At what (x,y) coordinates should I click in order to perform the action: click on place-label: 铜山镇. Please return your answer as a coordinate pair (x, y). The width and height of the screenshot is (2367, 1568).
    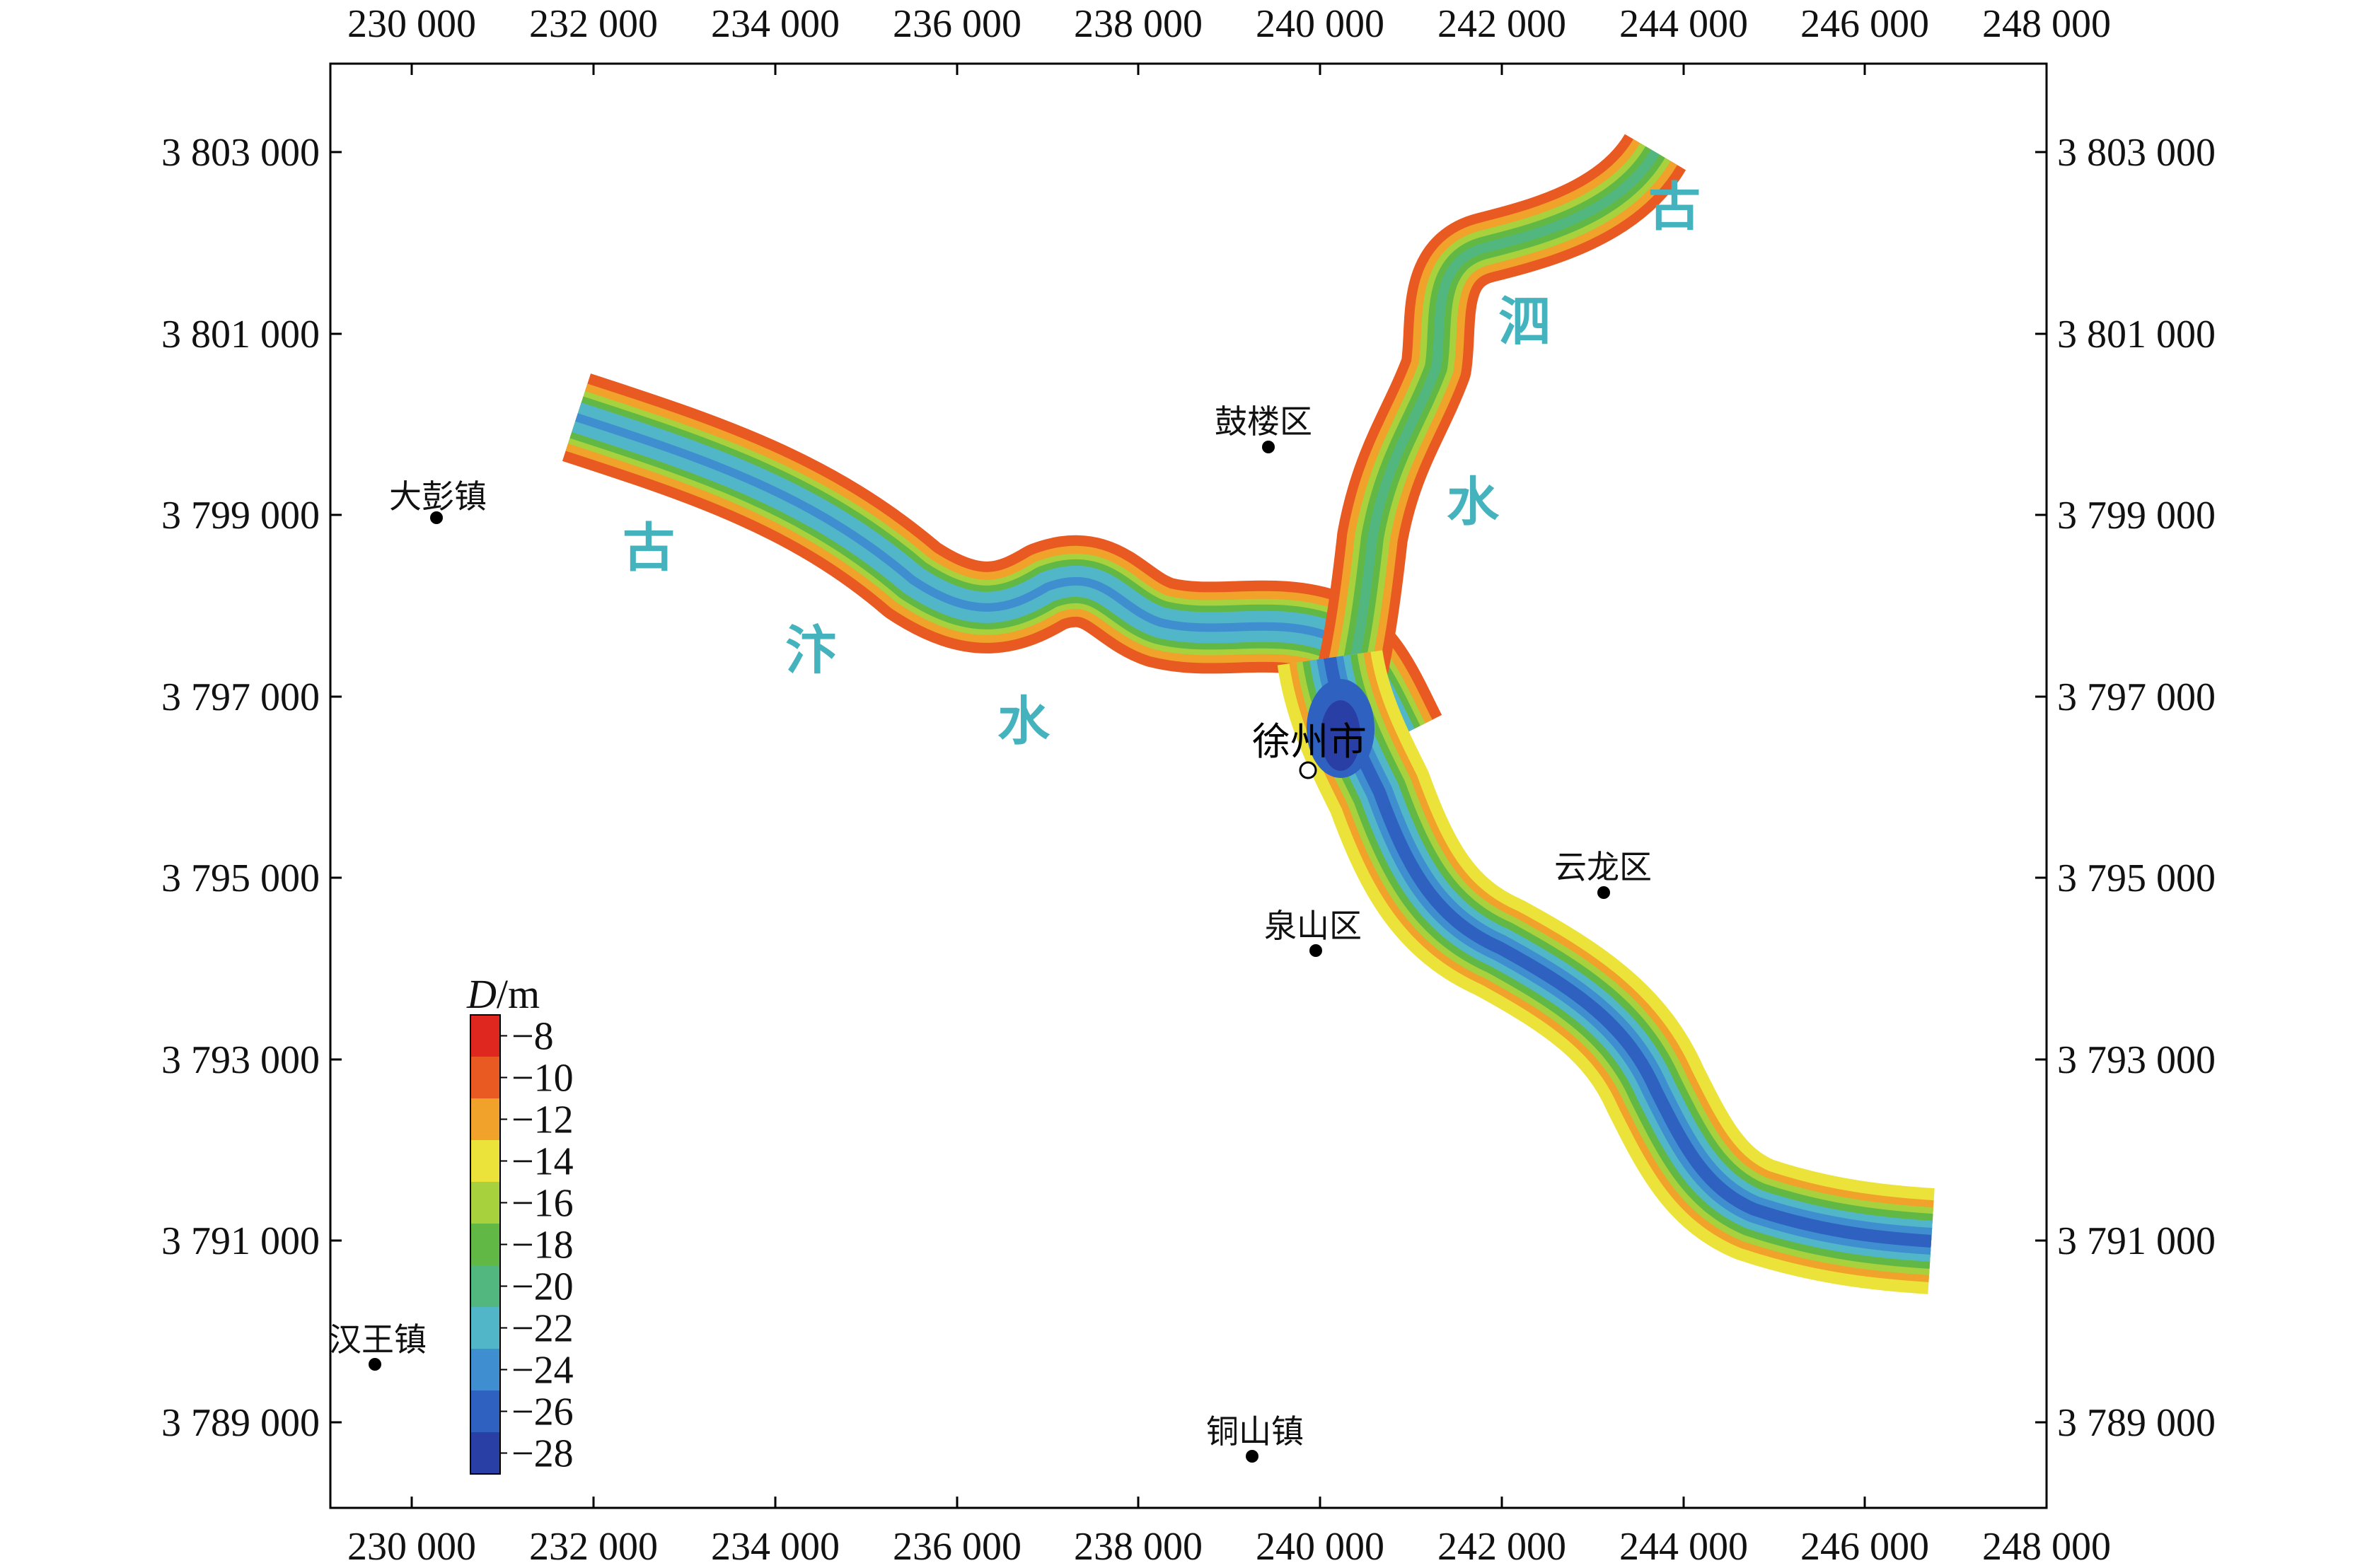
    Looking at the image, I should click on (1255, 1431).